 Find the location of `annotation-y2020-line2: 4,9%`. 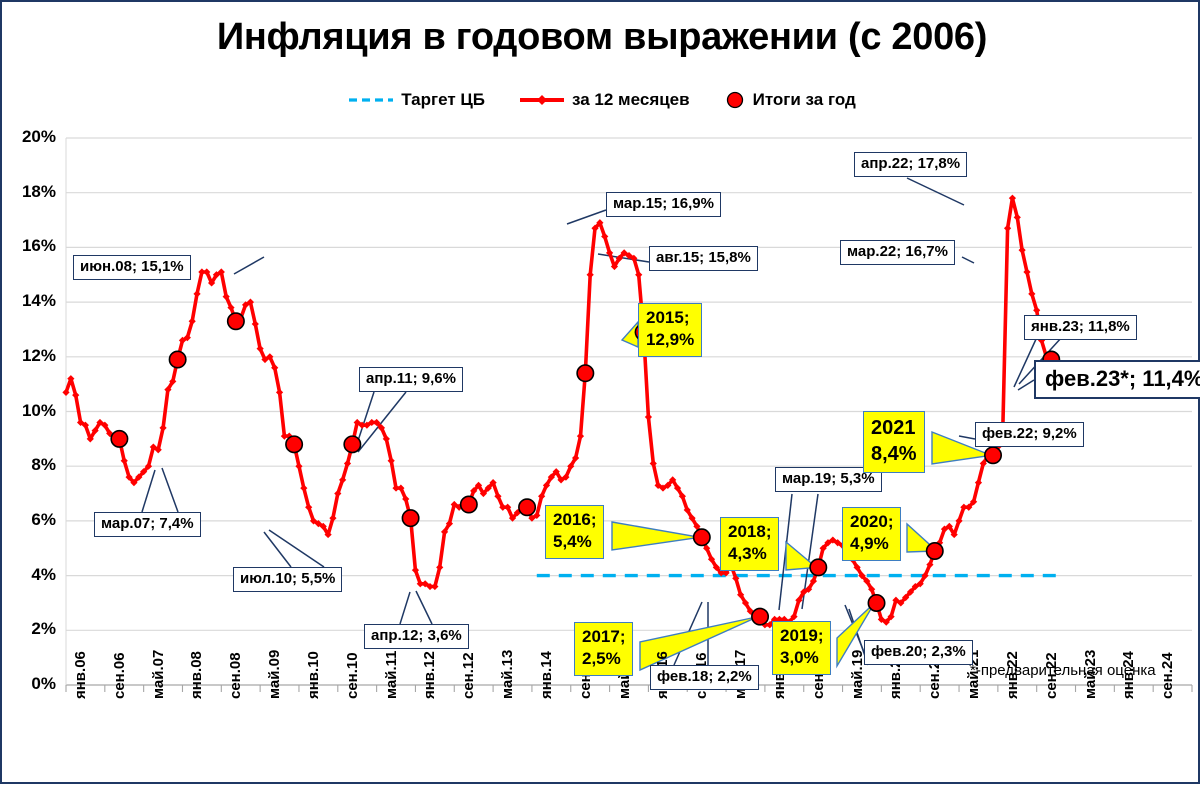

annotation-y2020-line2: 4,9% is located at coordinates (869, 544).